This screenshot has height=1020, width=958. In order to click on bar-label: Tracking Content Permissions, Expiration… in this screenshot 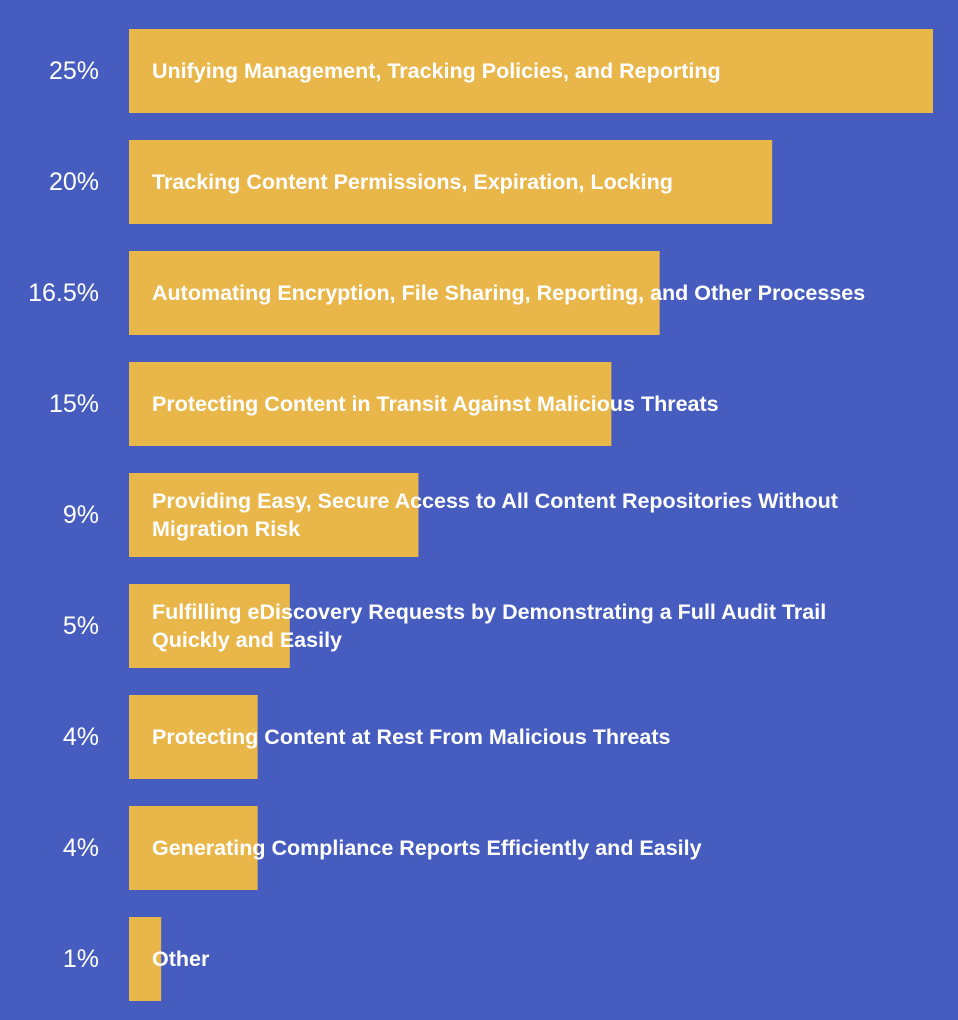, I will do `click(412, 182)`.